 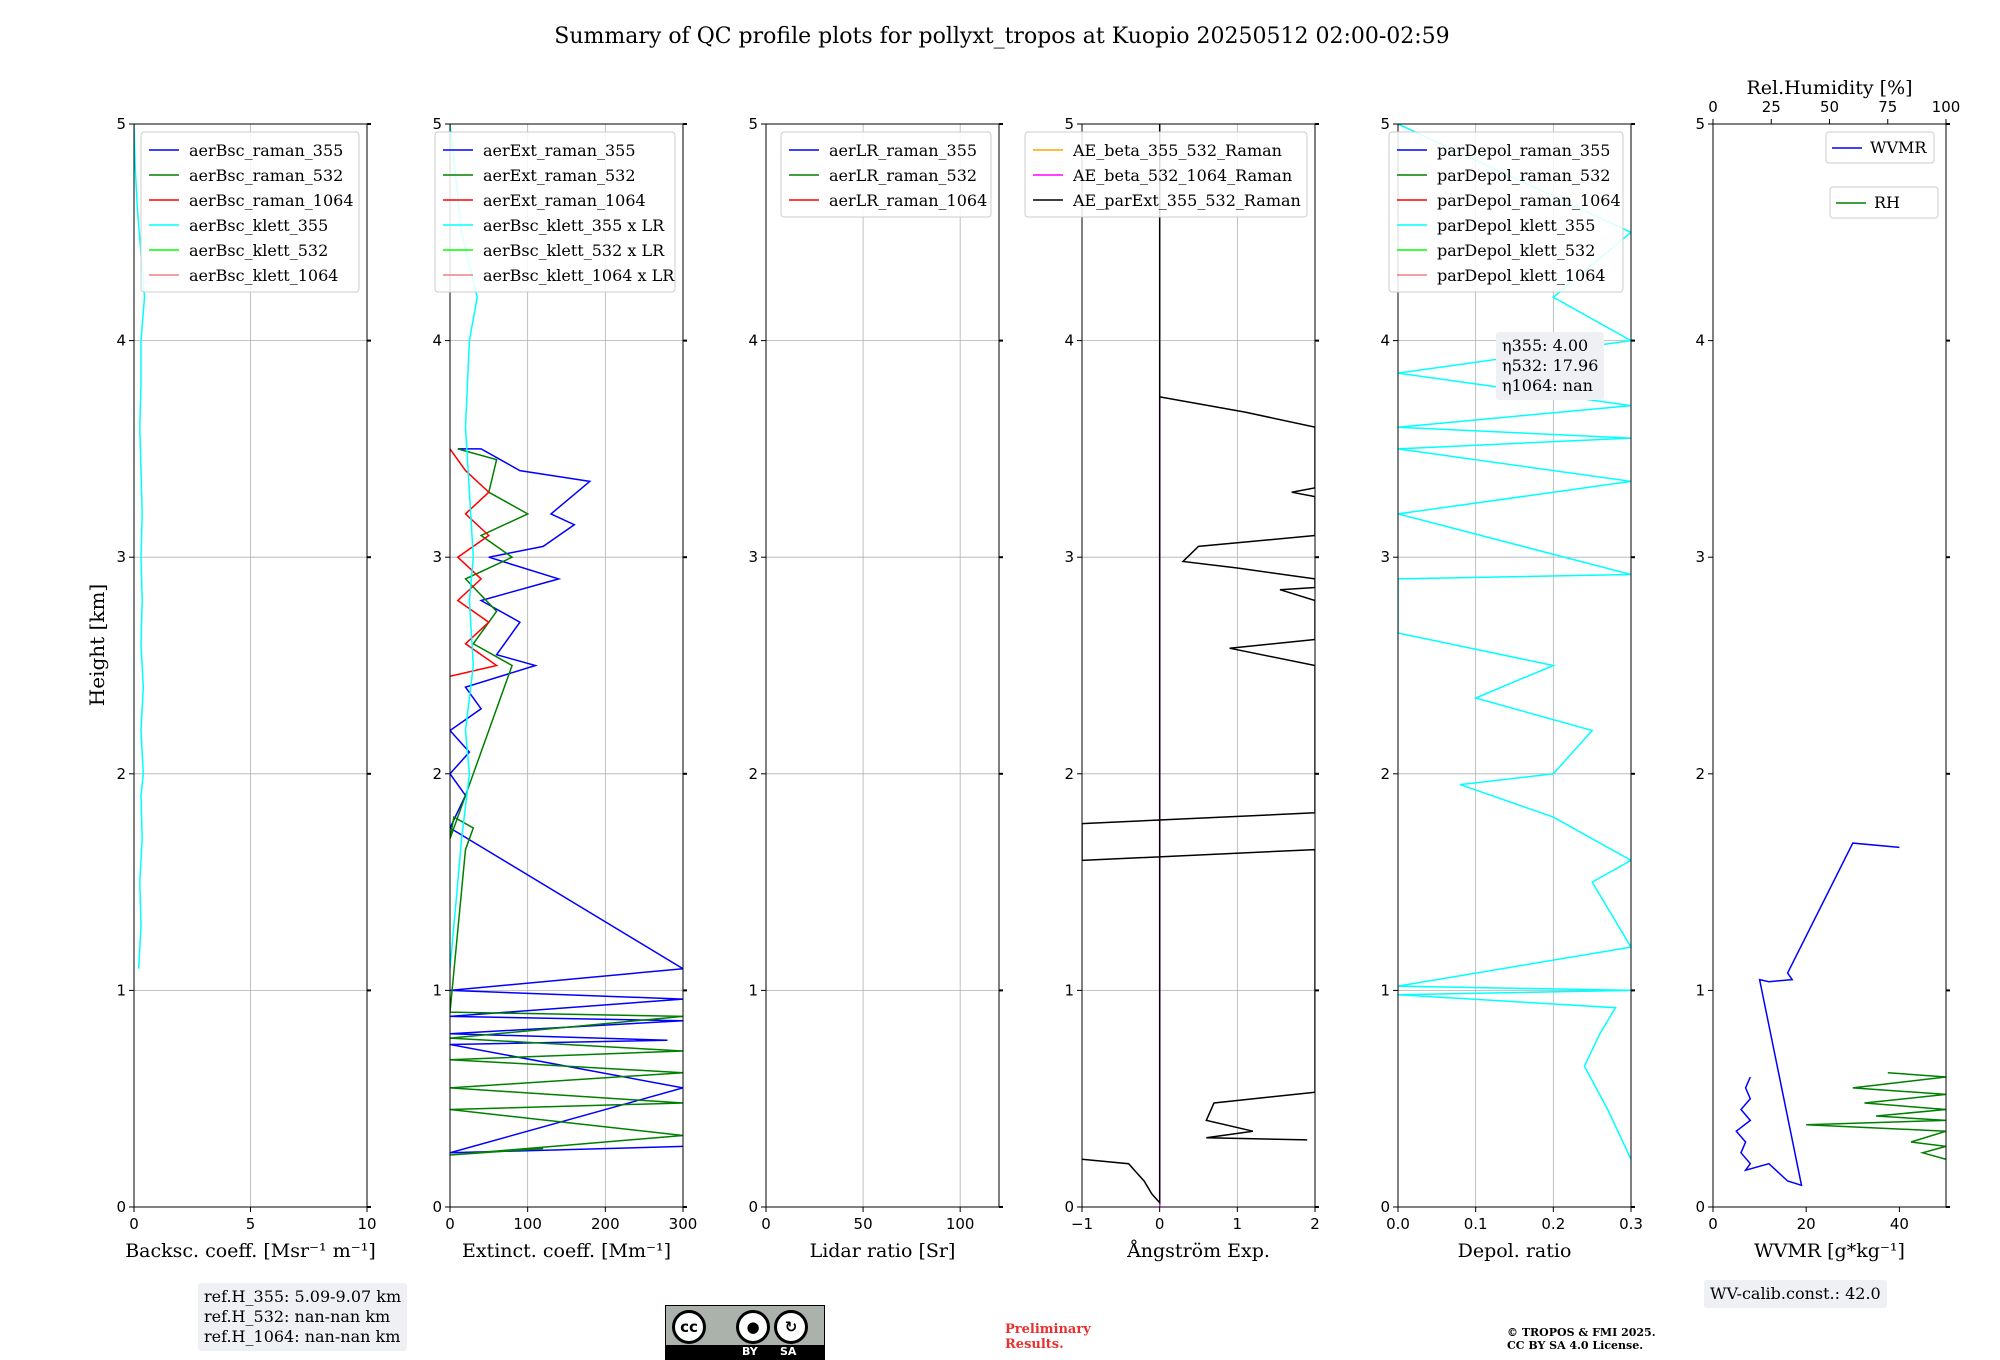 What do you see at coordinates (1545, 345) in the screenshot?
I see `eta-355: η355: 4.00` at bounding box center [1545, 345].